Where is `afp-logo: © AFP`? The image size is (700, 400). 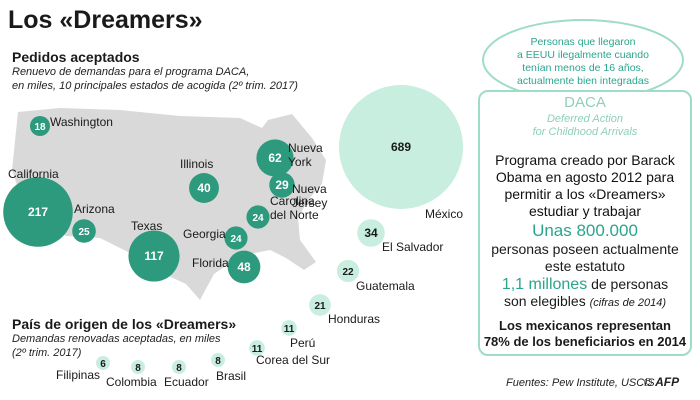 afp-logo: © AFP is located at coordinates (661, 382).